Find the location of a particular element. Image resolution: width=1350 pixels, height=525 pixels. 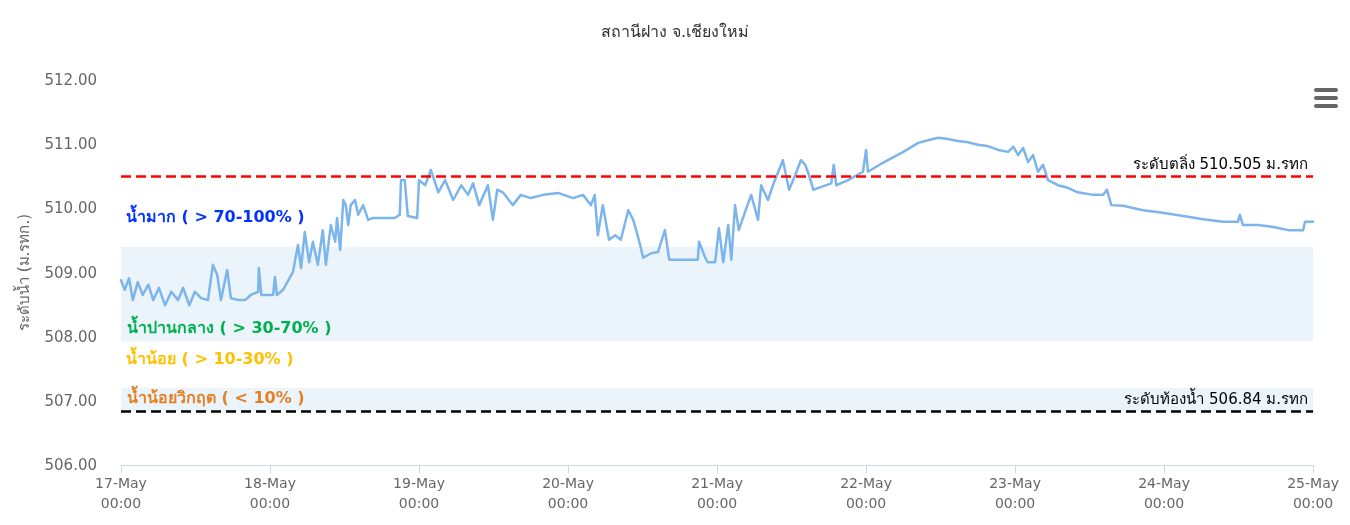

x-tick-label: 18-May 00:00 is located at coordinates (270, 493).